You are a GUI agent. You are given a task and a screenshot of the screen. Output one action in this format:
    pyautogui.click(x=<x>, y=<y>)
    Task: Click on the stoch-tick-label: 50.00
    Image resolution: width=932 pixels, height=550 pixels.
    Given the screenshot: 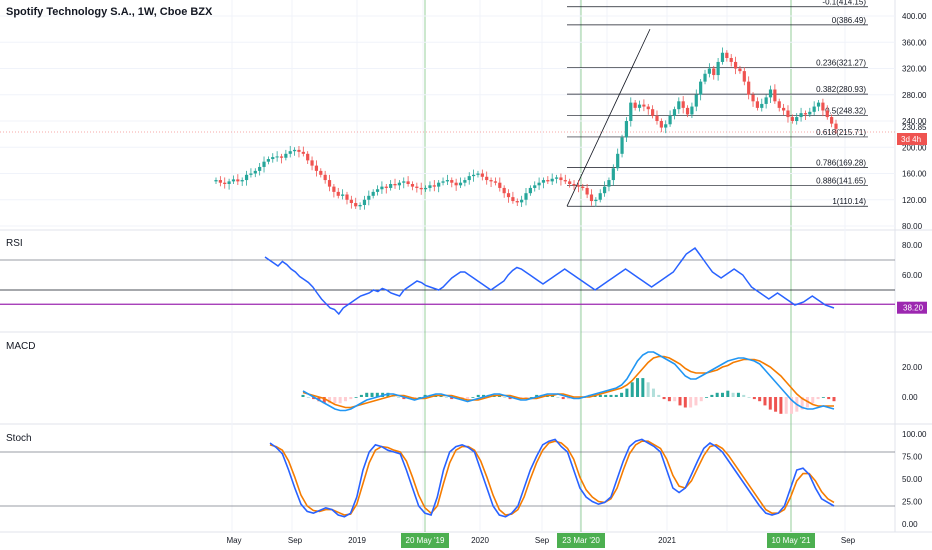 What is the action you would take?
    pyautogui.click(x=912, y=479)
    